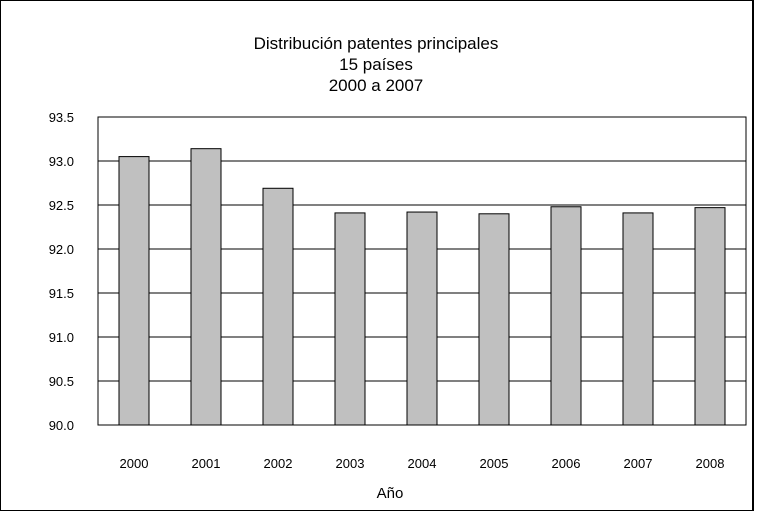  Describe the element at coordinates (61, 293) in the screenshot. I see `y-tick-label: 91.5` at that location.